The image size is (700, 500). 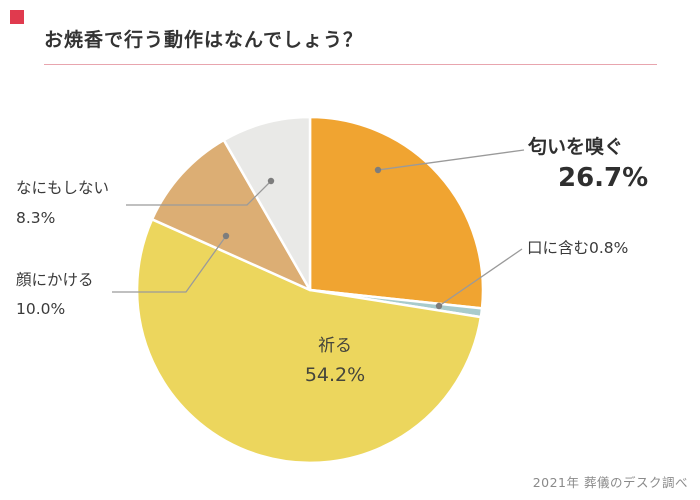 I want to click on callout-mouth: 口に含む0.8%, so click(x=577, y=248).